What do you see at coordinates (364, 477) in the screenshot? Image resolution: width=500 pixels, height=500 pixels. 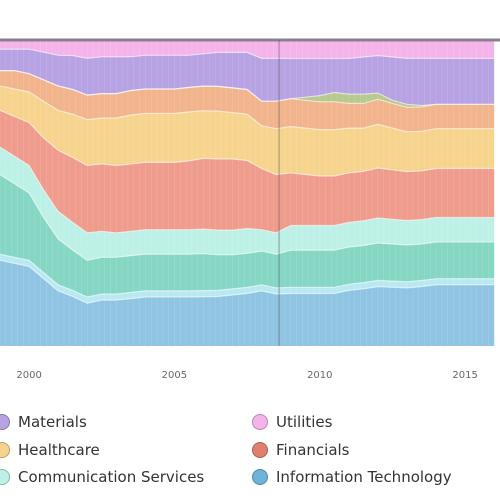 I see `legend-label: Information Technology` at bounding box center [364, 477].